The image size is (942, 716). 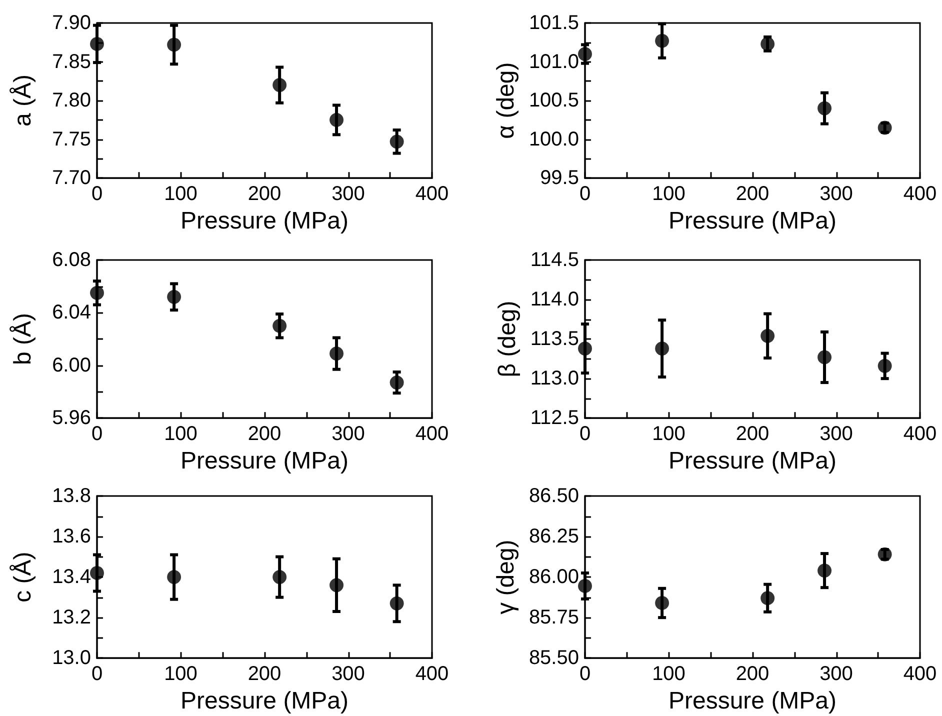 What do you see at coordinates (553, 617) in the screenshot?
I see `y-tick-label: 85.75` at bounding box center [553, 617].